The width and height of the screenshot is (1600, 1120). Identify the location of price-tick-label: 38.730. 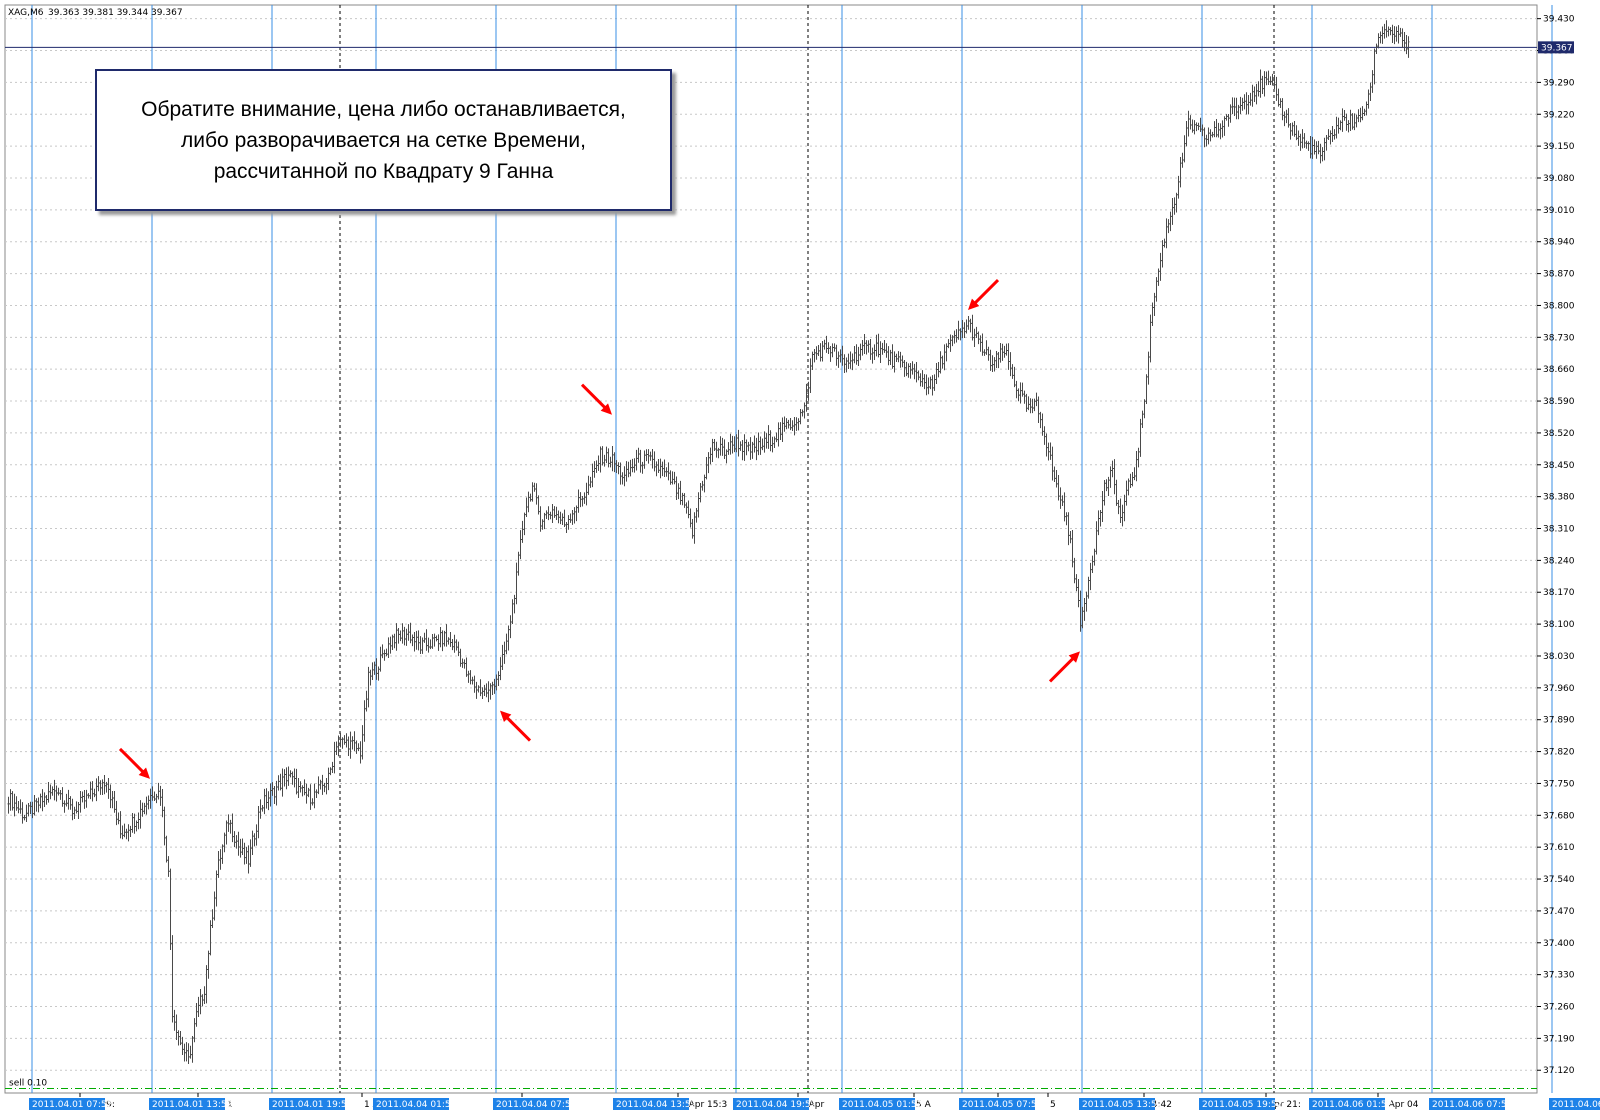
(1559, 338).